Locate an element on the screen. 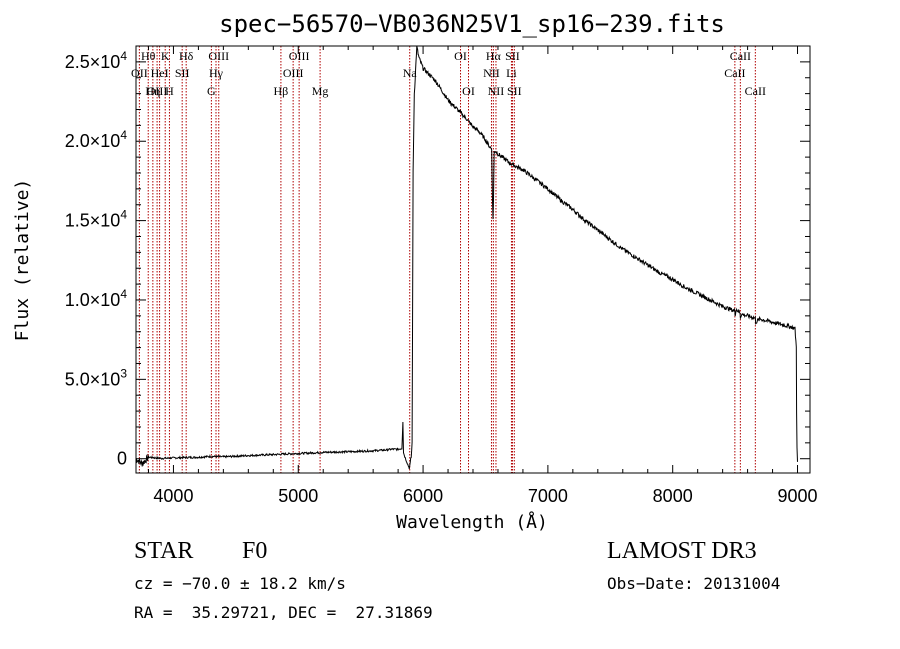 This screenshot has height=649, width=900. y-tick-mantissa: 1.0×10 is located at coordinates (93, 300).